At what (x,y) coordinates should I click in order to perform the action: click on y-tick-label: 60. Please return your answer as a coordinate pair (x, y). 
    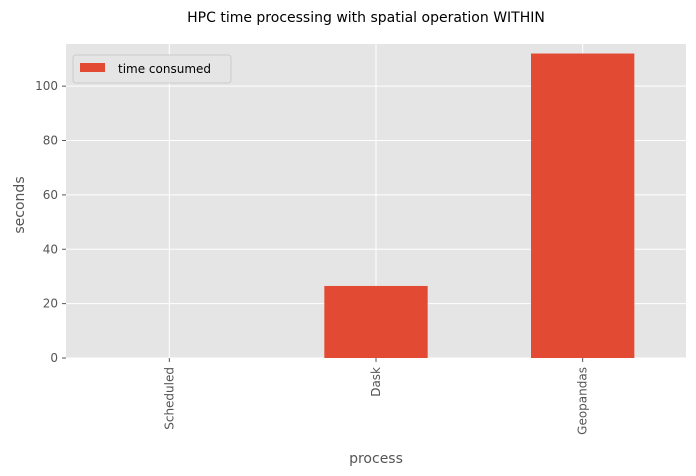
    Looking at the image, I should click on (50, 195).